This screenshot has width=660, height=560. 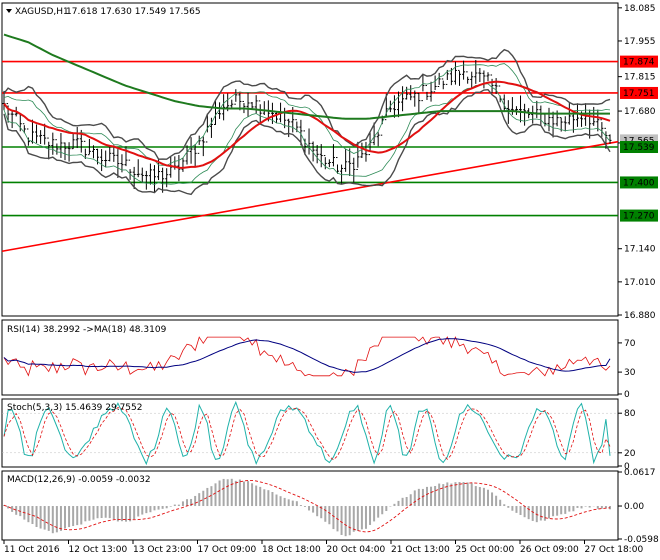 I want to click on x-tick-label: 12 Oct 13:00, so click(x=98, y=550).